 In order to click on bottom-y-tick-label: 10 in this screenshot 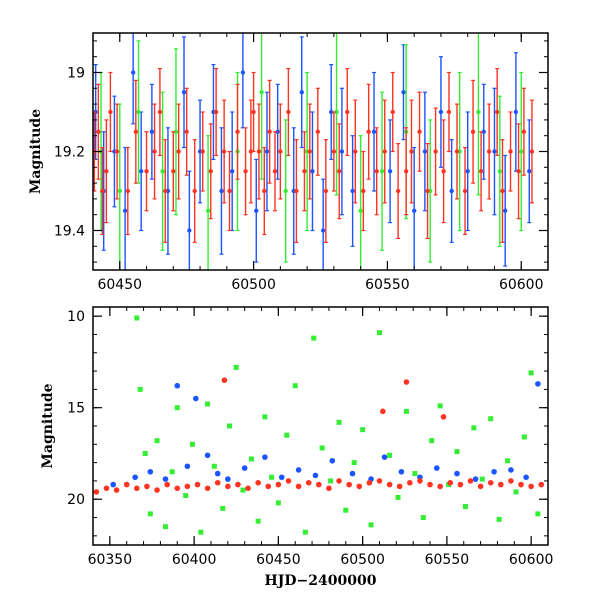, I will do `click(76, 317)`.